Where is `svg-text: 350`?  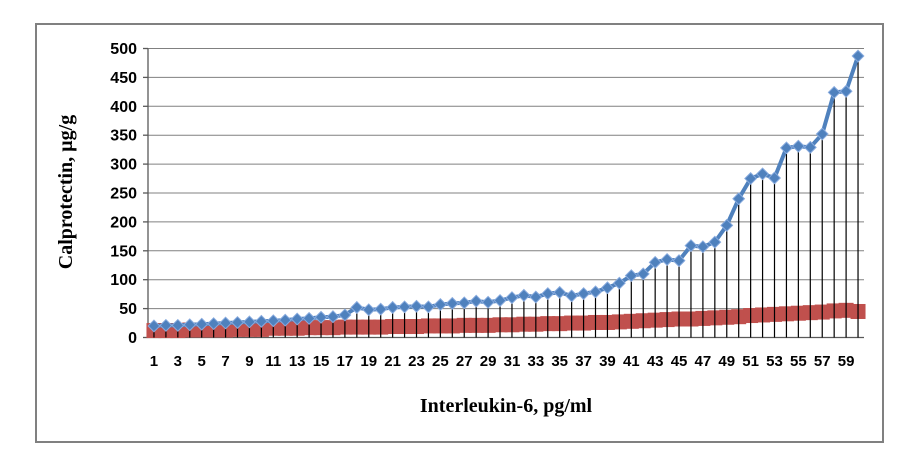
svg-text: 350 is located at coordinates (123, 136).